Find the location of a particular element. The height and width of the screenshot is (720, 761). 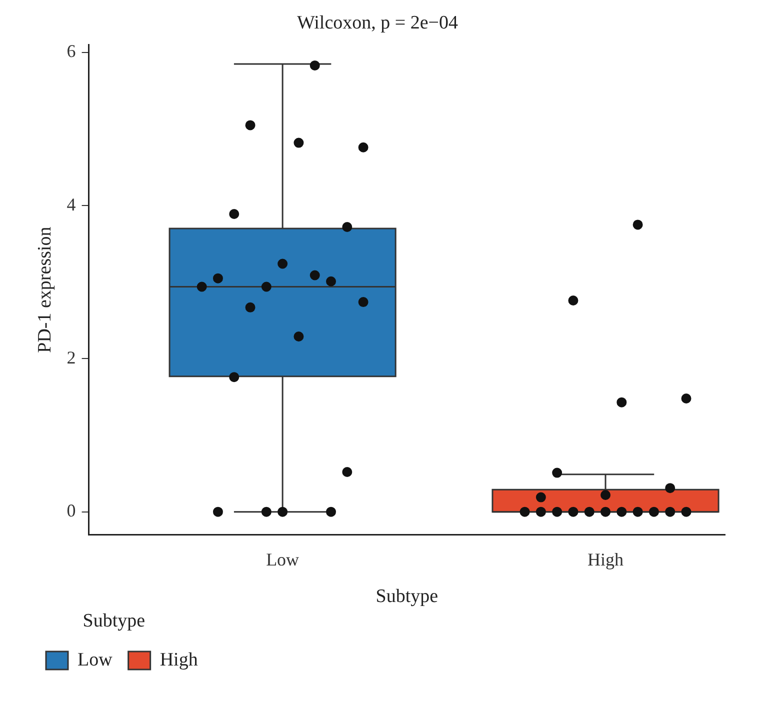

chart-title: Wilcoxon, p = 2e−04 is located at coordinates (377, 23).